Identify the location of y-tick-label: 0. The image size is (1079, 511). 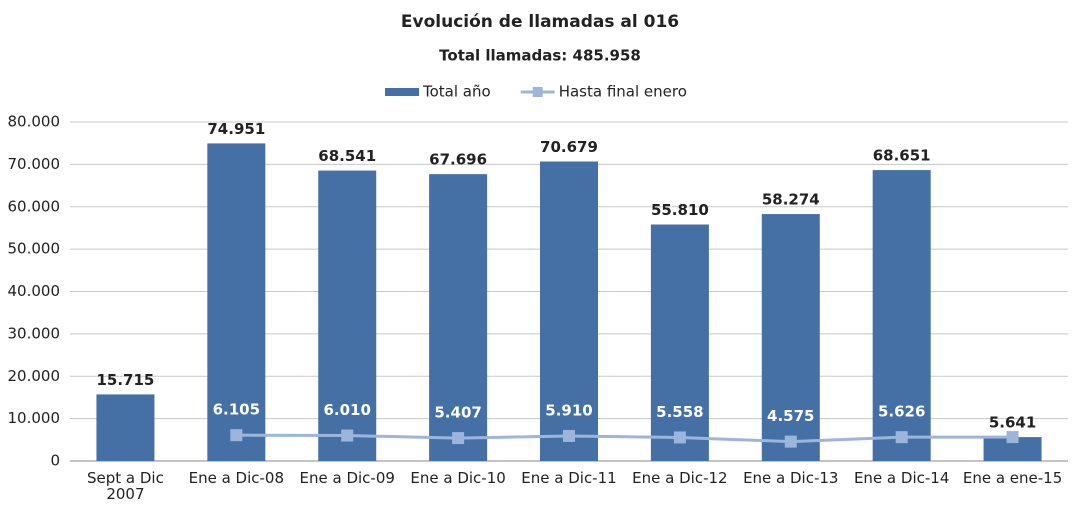
(55, 461).